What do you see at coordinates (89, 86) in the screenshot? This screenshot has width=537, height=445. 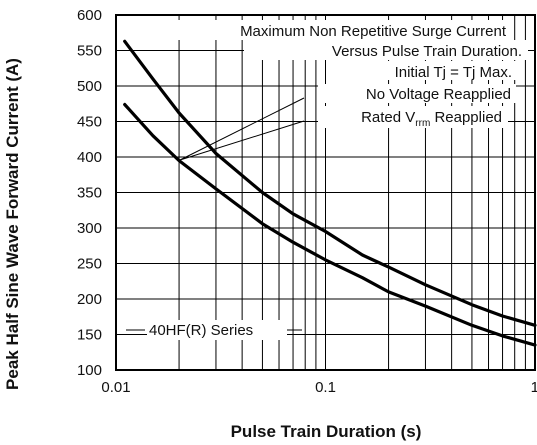 I see `y-tick-label: 500` at bounding box center [89, 86].